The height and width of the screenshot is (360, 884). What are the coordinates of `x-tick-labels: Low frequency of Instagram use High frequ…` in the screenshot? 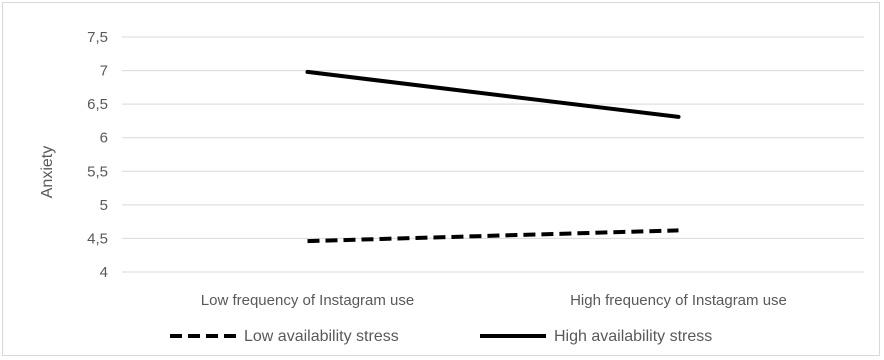 It's located at (494, 300).